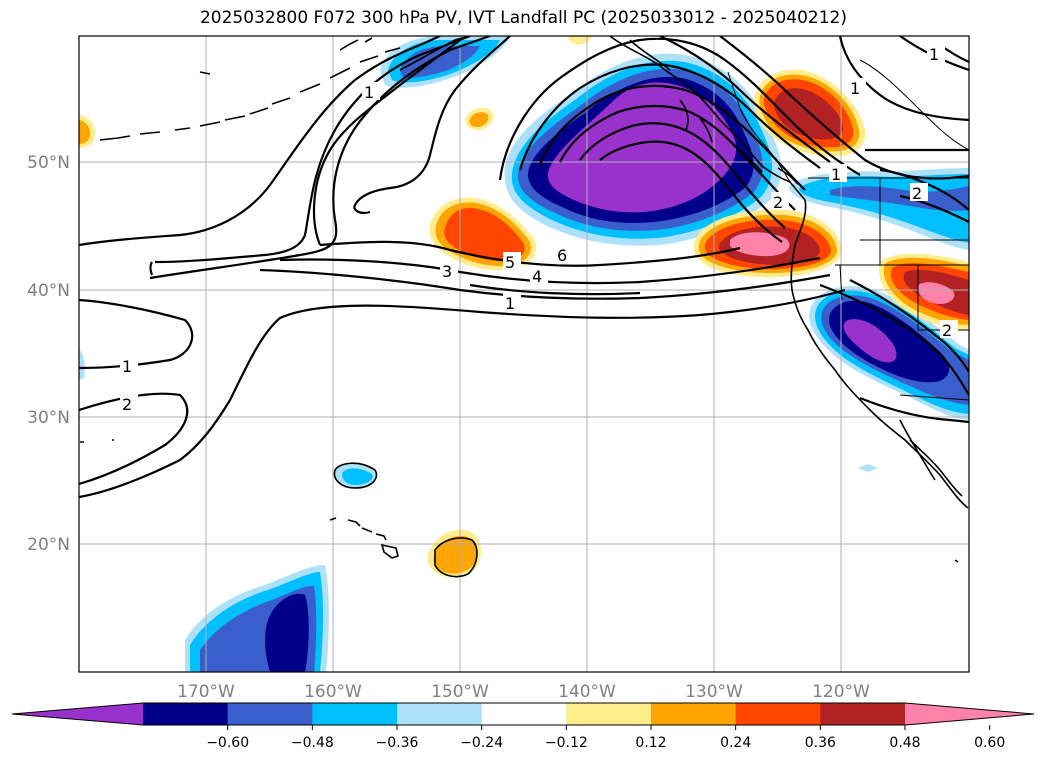 The width and height of the screenshot is (1047, 765). I want to click on lat-label: 50°N, so click(48, 163).